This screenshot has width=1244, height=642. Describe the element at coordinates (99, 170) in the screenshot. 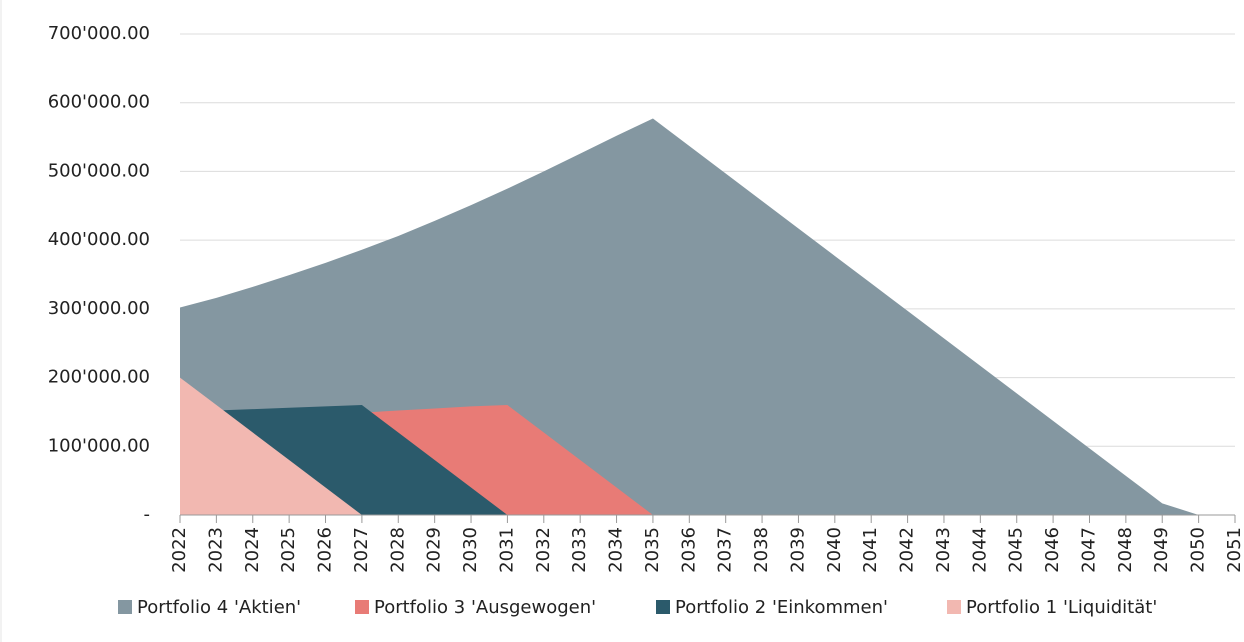

I see `y-tick-label: 500'000.00` at that location.